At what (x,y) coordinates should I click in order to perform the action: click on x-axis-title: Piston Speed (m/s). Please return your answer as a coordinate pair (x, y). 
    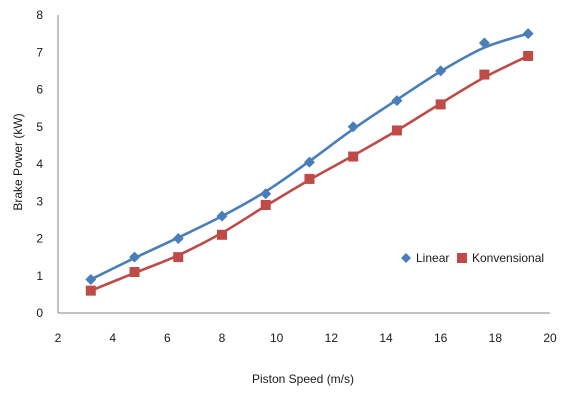
    Looking at the image, I should click on (303, 379).